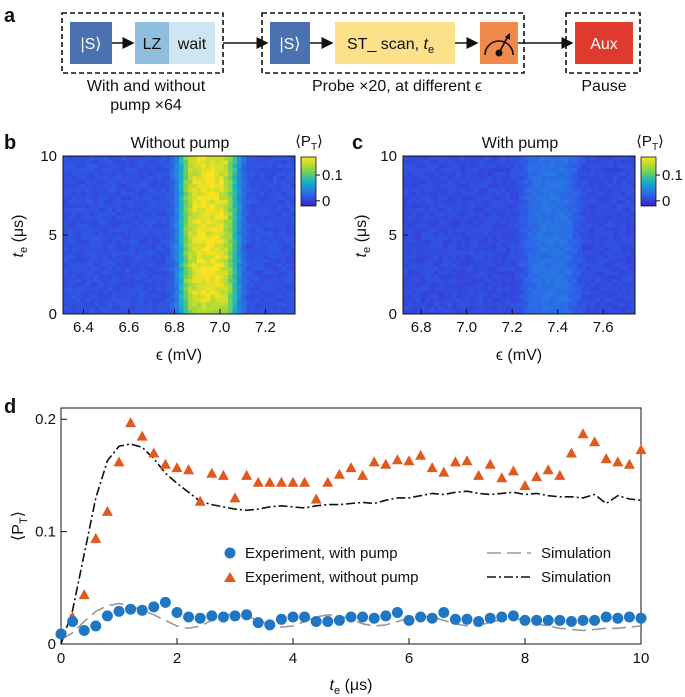  What do you see at coordinates (421, 617) in the screenshot?
I see `point-with-pump` at bounding box center [421, 617].